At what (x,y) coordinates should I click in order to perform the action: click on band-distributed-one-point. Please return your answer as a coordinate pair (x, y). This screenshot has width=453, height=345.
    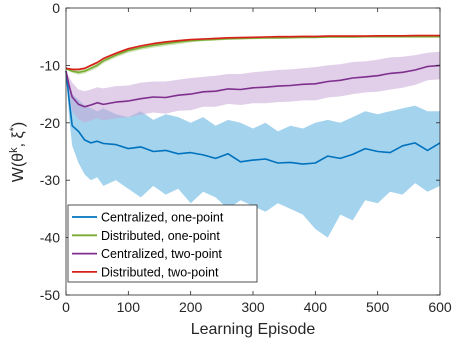
    Looking at the image, I should click on (253, 55).